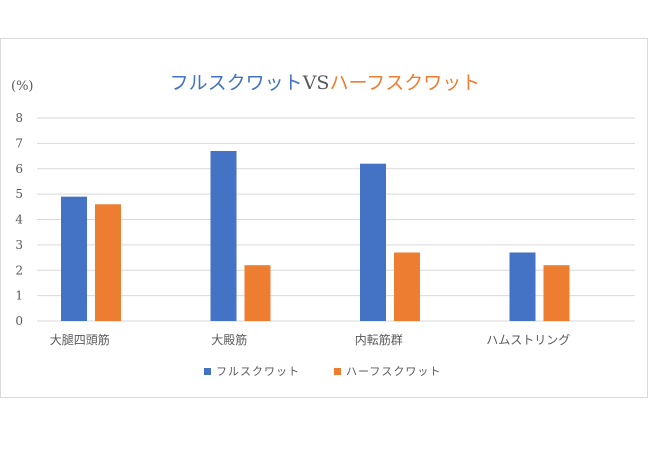 The height and width of the screenshot is (450, 650). Describe the element at coordinates (19, 245) in the screenshot. I see `y-tick-label: 3` at that location.